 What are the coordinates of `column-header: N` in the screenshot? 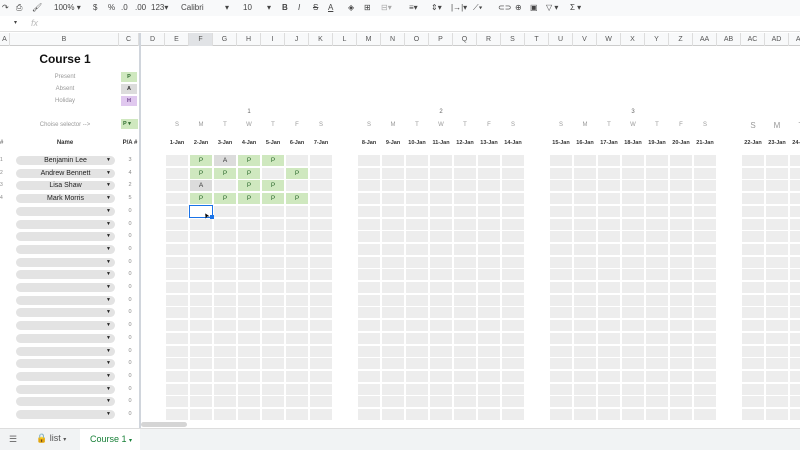 It's located at (393, 39).